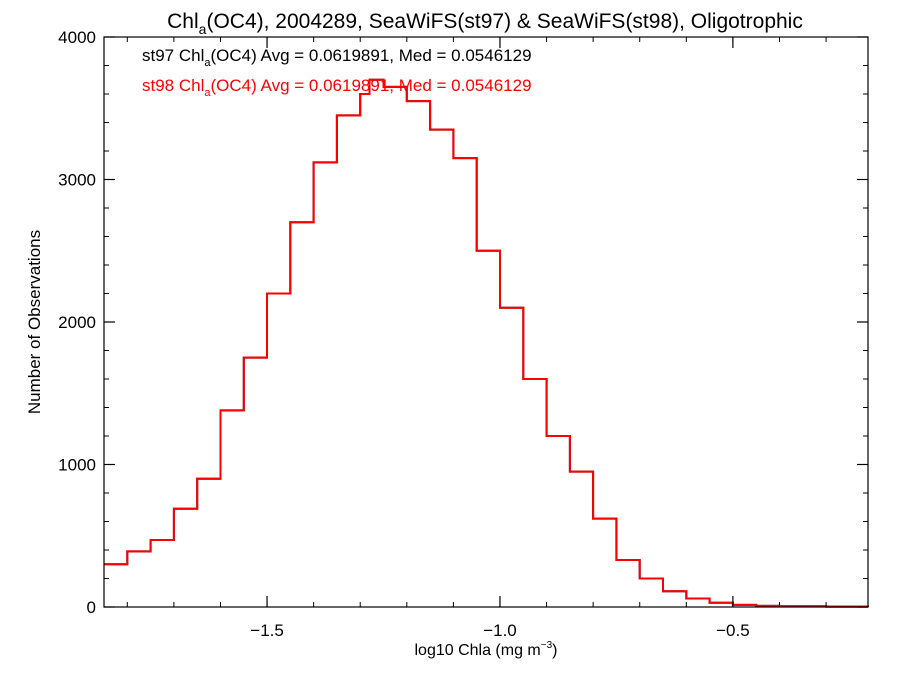 The height and width of the screenshot is (675, 900). Describe the element at coordinates (77, 322) in the screenshot. I see `y-tick-label: 2000` at that location.